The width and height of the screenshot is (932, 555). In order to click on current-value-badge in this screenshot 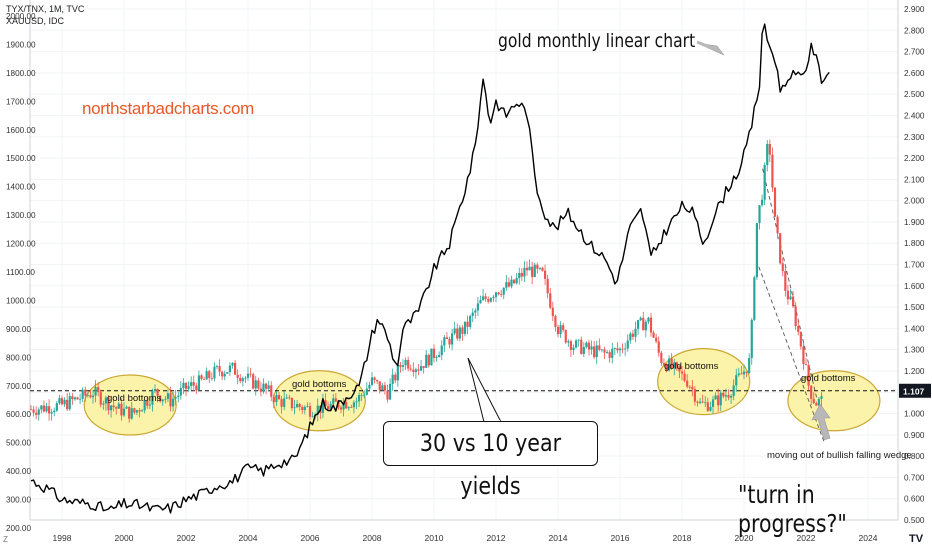, I will do `click(915, 390)`.